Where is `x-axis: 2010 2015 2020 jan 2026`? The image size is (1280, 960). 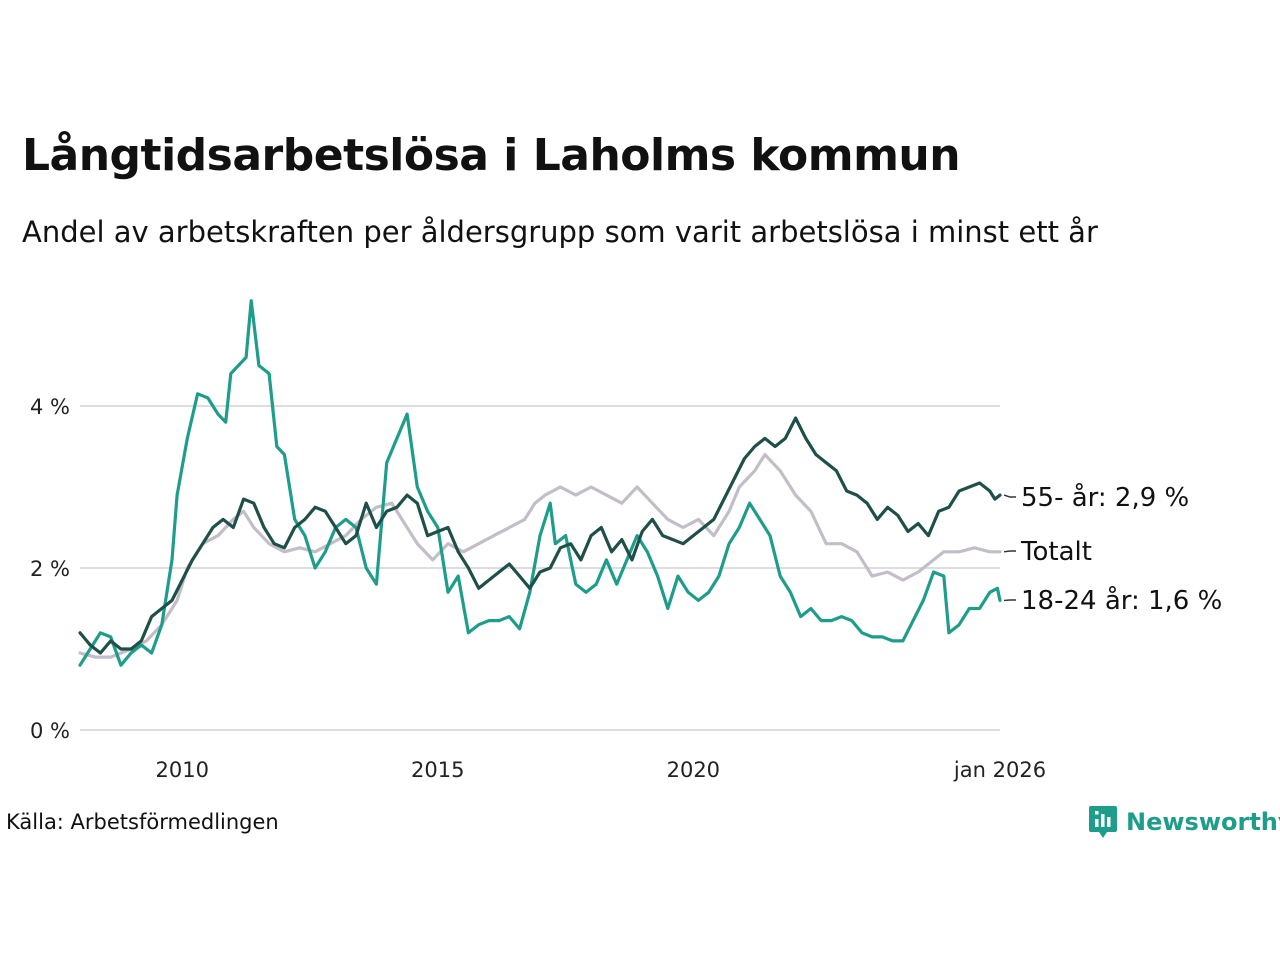
x-axis: 2010 2015 2020 jan 2026 is located at coordinates (600, 770).